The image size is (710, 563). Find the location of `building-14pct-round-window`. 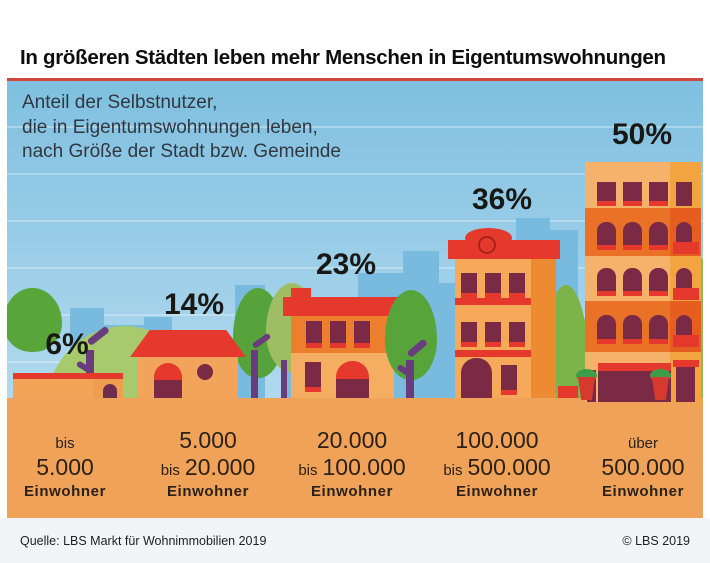

building-14pct-round-window is located at coordinates (205, 372).